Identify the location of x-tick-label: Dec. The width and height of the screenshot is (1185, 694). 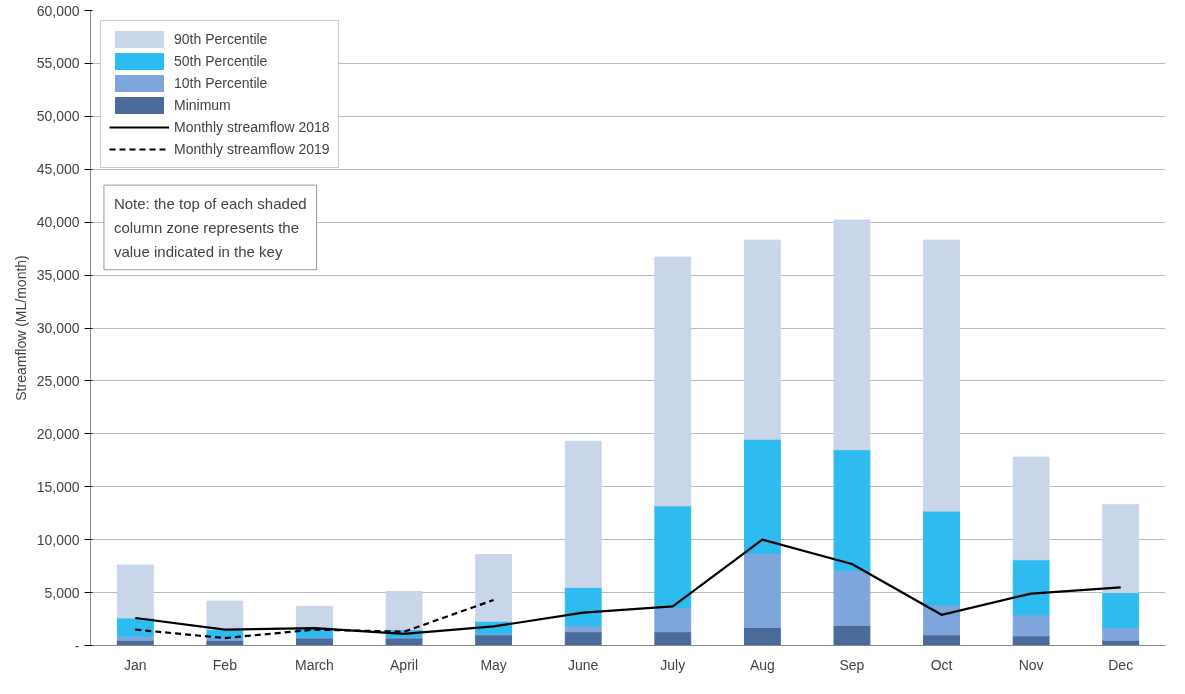
(1121, 664).